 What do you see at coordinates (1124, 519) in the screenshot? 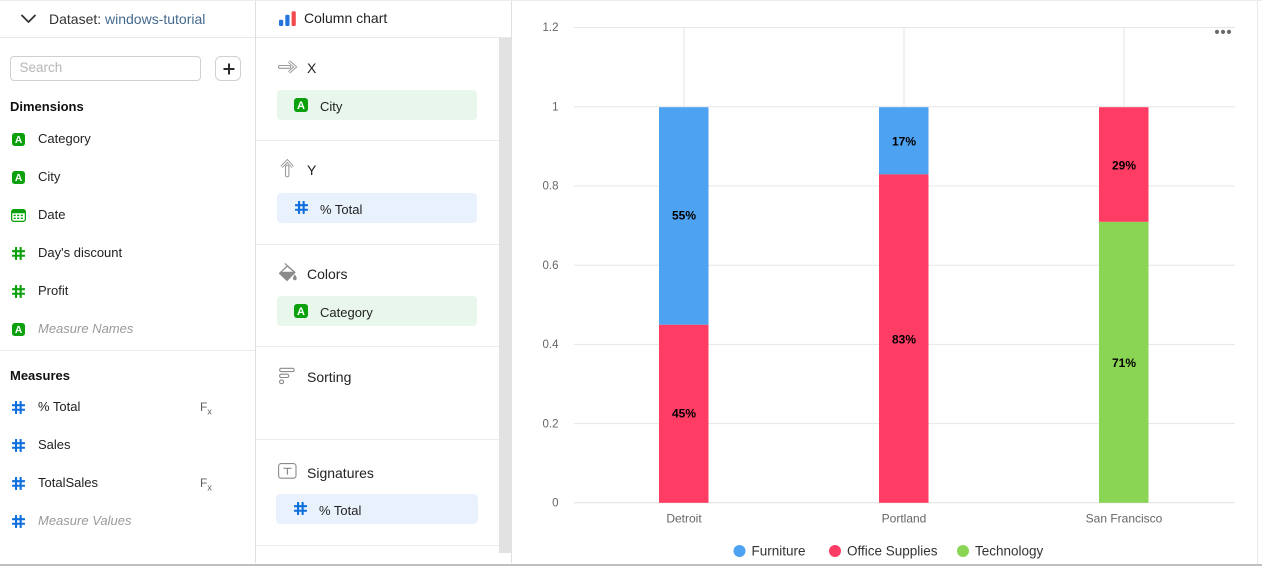
I see `svg-text: San Francisco` at bounding box center [1124, 519].